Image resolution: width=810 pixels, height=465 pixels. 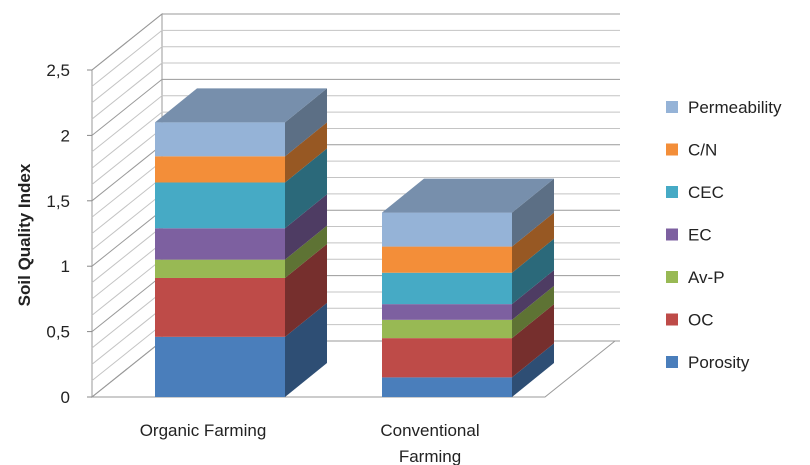 I want to click on legend-item: EC, so click(x=689, y=235).